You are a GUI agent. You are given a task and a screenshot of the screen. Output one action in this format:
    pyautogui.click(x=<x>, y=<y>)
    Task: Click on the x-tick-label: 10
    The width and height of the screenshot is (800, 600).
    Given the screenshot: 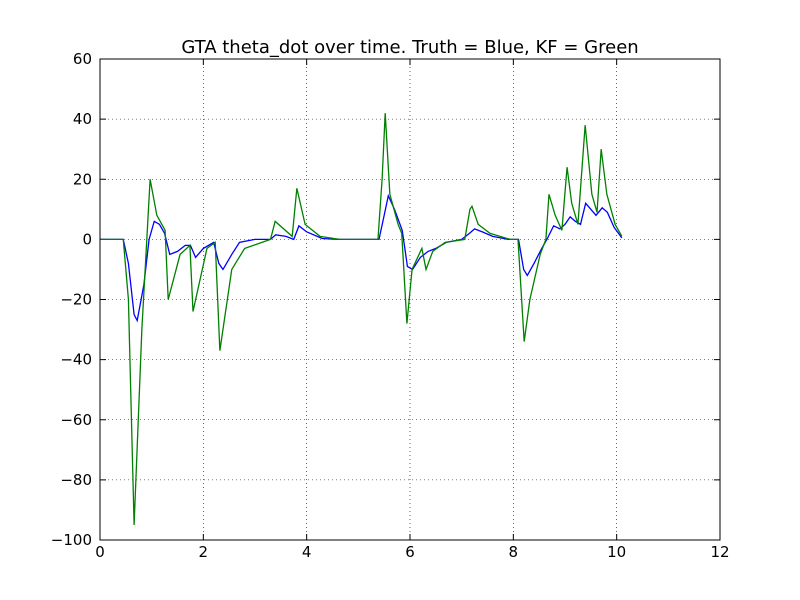 What is the action you would take?
    pyautogui.click(x=616, y=552)
    